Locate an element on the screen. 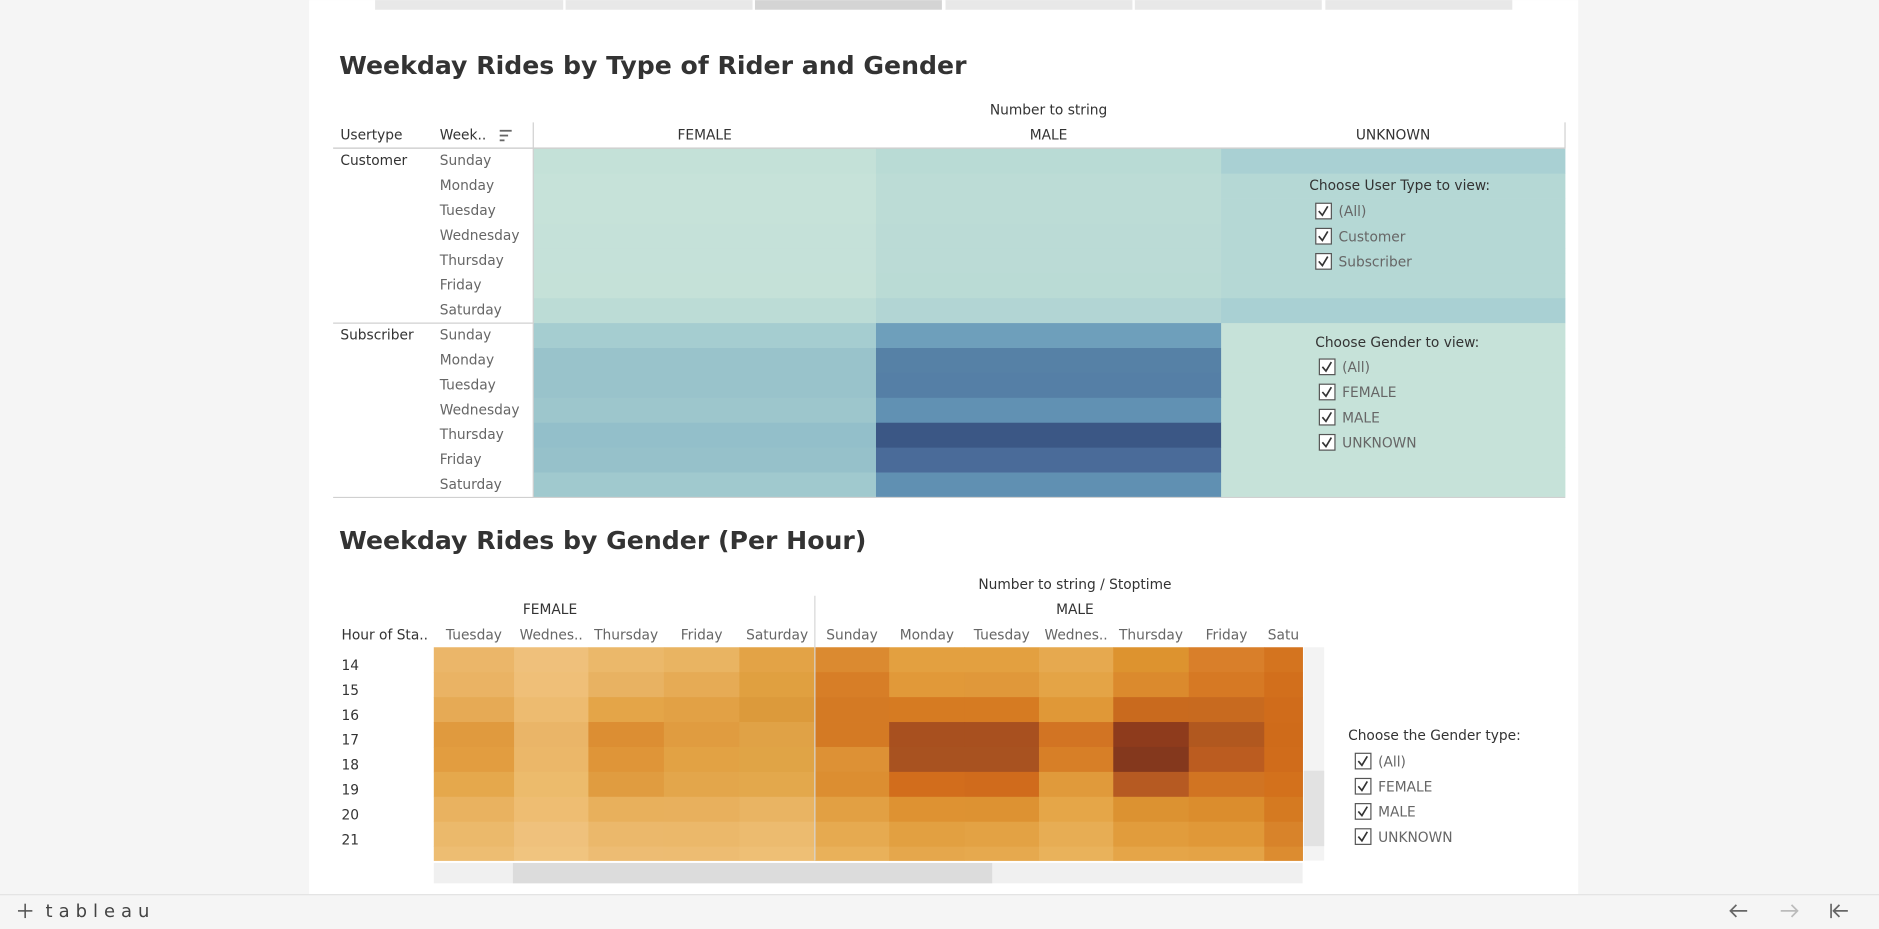  sort-icon is located at coordinates (505, 135).